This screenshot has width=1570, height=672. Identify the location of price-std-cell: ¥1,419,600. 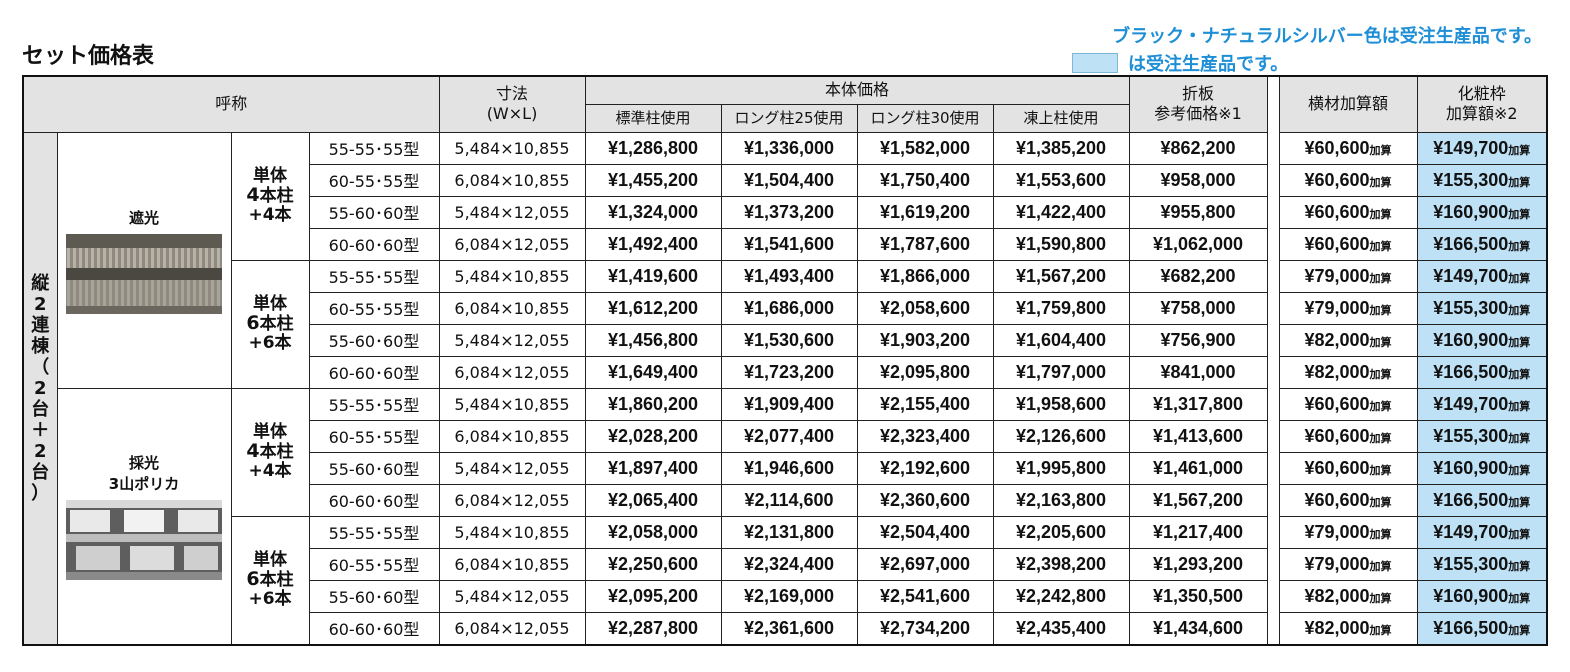
(653, 276).